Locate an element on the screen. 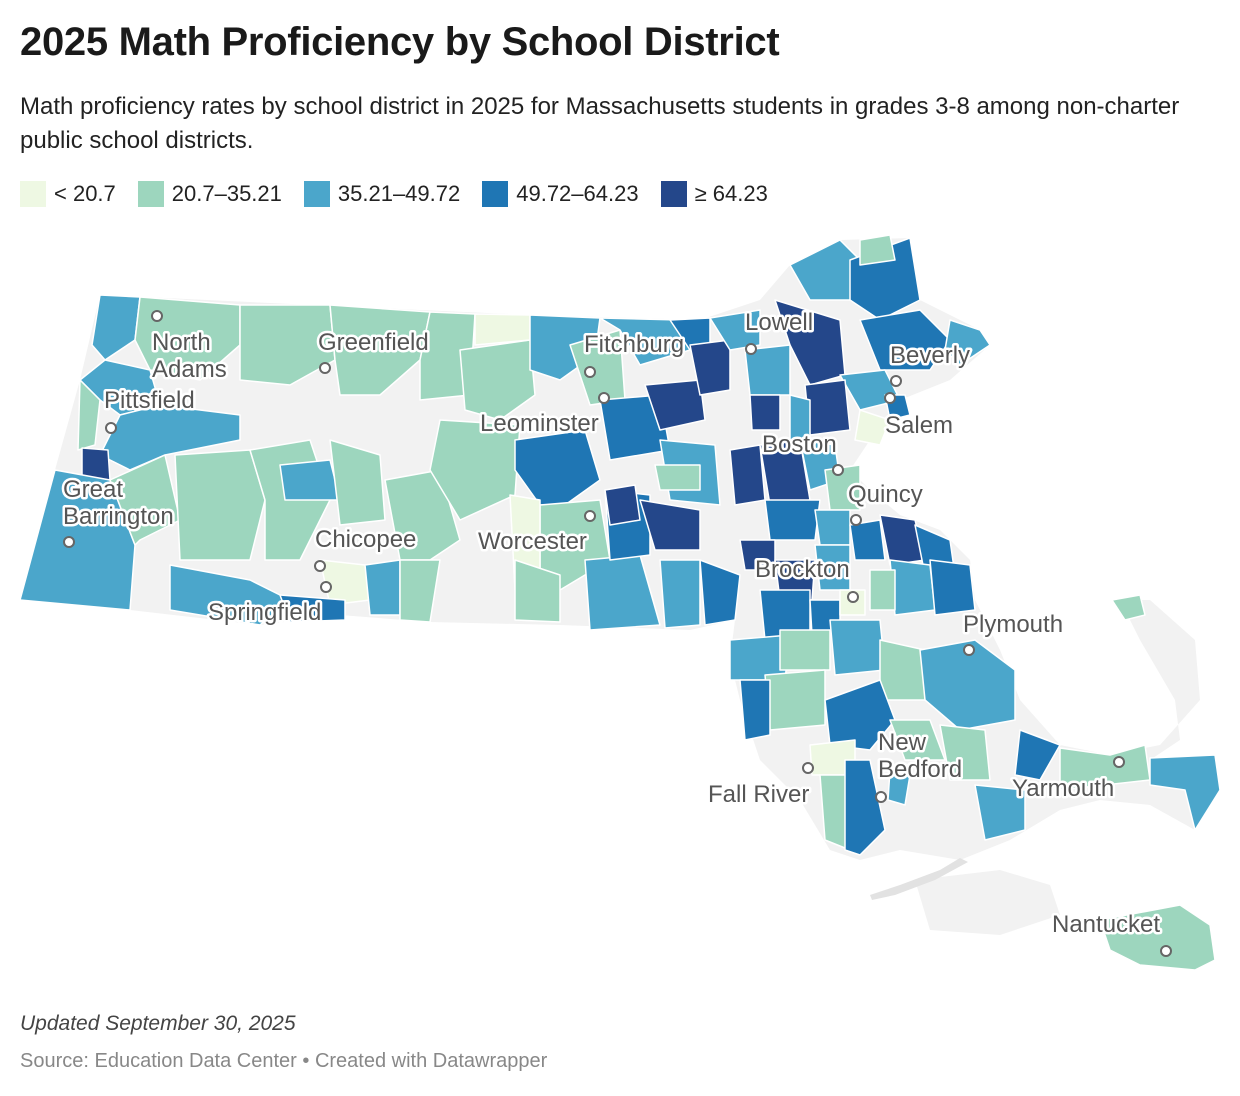 The image size is (1240, 1096). city-label: Brockton is located at coordinates (802, 569).